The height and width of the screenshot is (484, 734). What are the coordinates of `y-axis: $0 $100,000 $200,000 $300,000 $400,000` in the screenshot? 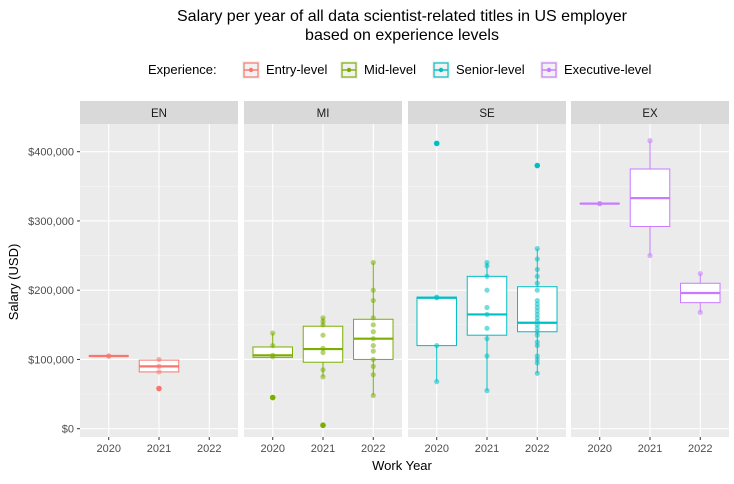 It's located at (54, 291).